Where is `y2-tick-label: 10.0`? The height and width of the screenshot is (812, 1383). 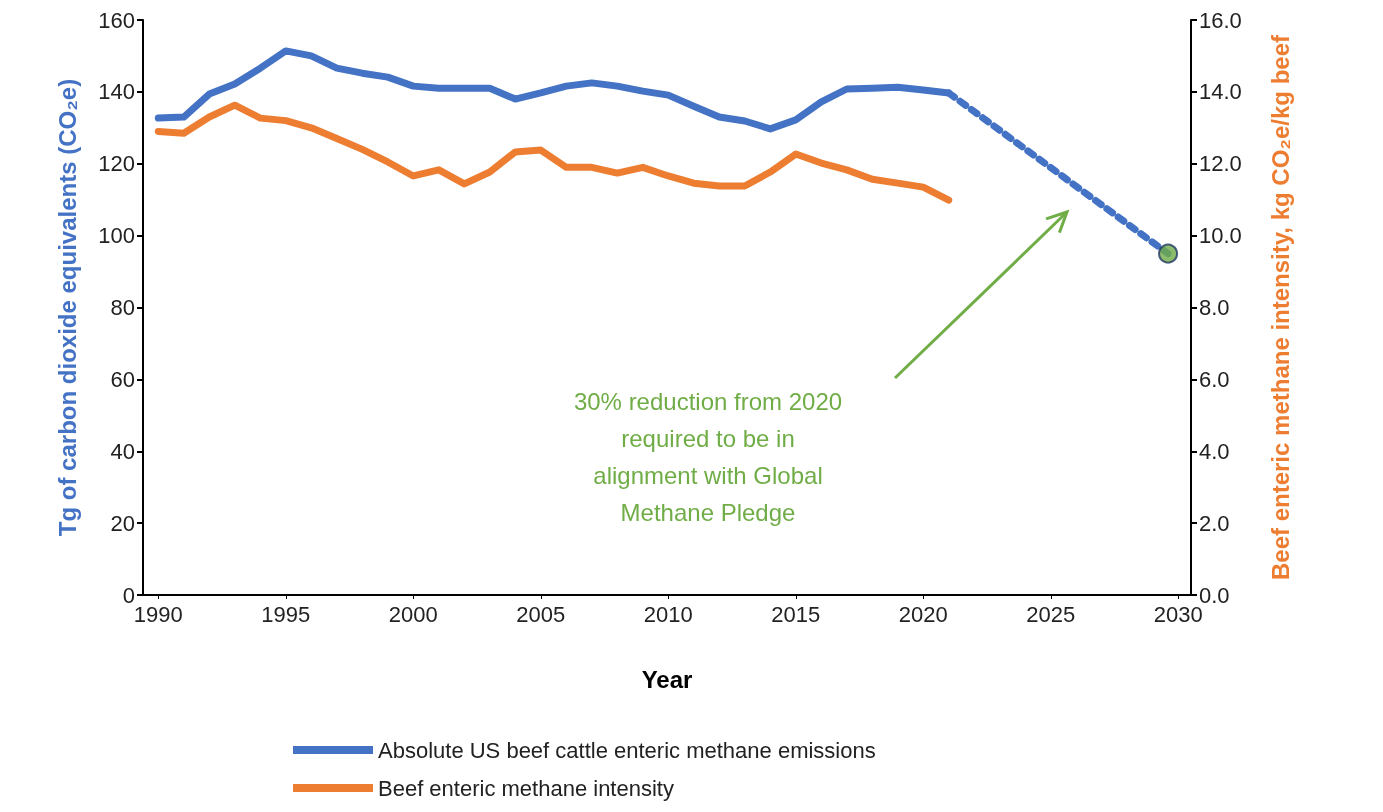
y2-tick-label: 10.0 is located at coordinates (1220, 236).